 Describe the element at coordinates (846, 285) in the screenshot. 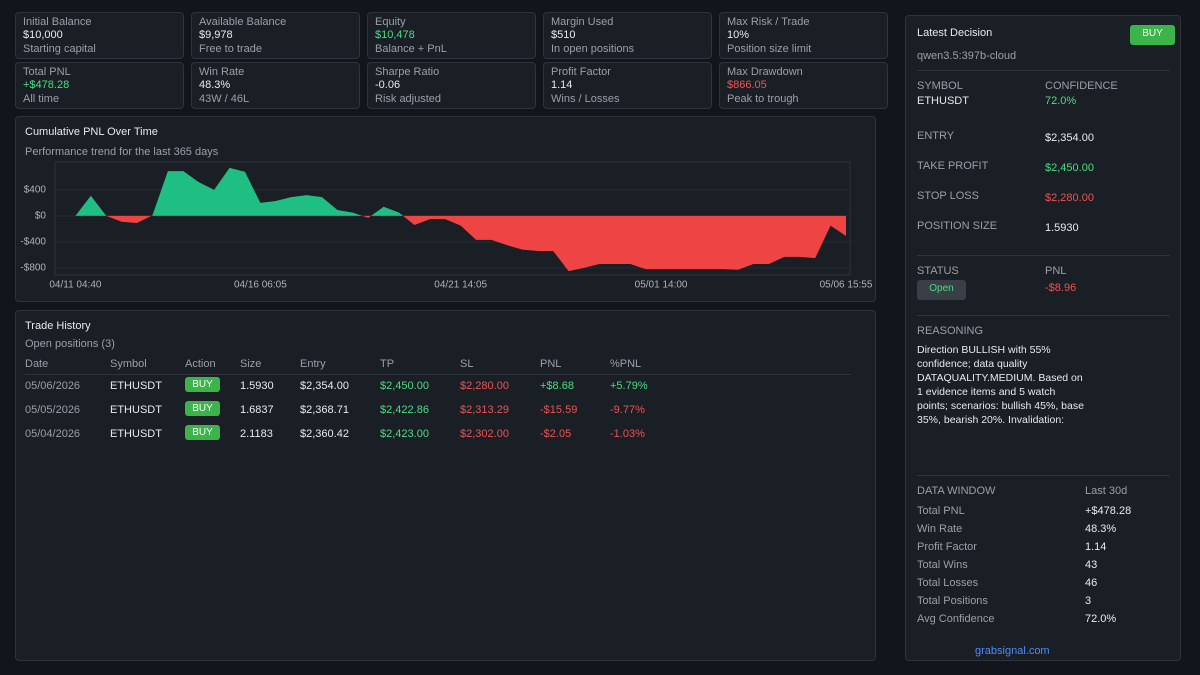

I see `x-tick-label: 05/06 15:55` at that location.